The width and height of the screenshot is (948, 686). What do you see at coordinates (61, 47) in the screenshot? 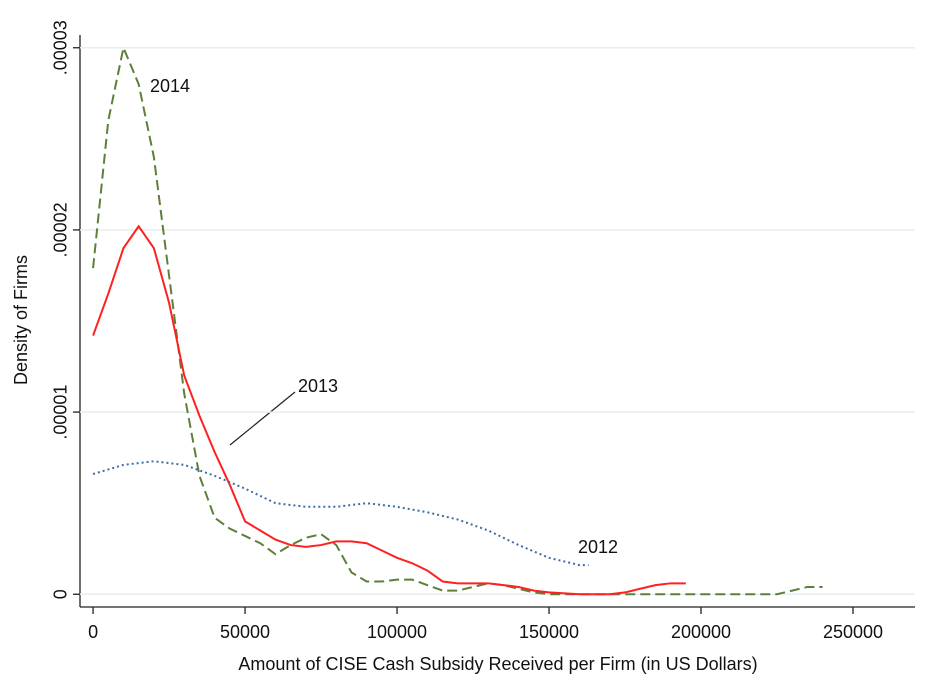
I see `y-tick-label: .00003` at bounding box center [61, 47].